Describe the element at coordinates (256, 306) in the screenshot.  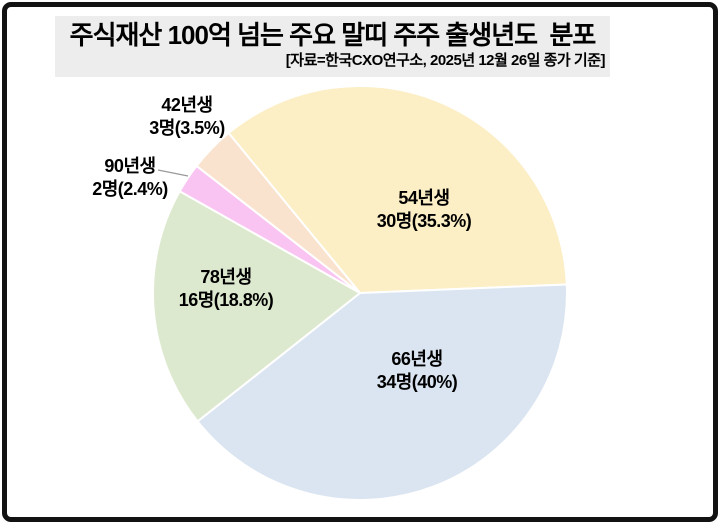
I see `pie-slice-78년생` at that location.